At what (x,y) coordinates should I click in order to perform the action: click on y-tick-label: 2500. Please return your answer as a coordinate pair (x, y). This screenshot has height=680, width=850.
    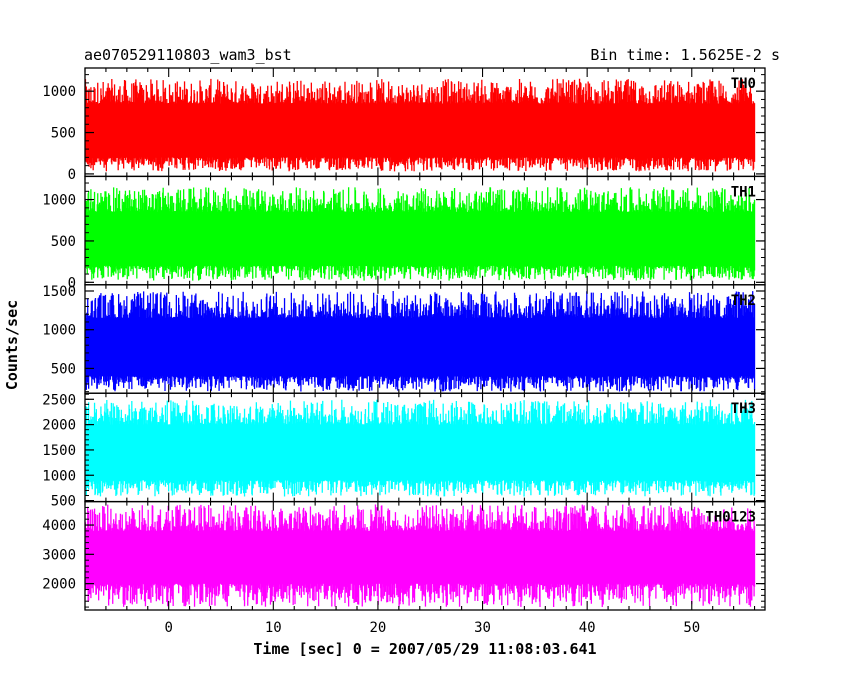
    Looking at the image, I should click on (59, 400).